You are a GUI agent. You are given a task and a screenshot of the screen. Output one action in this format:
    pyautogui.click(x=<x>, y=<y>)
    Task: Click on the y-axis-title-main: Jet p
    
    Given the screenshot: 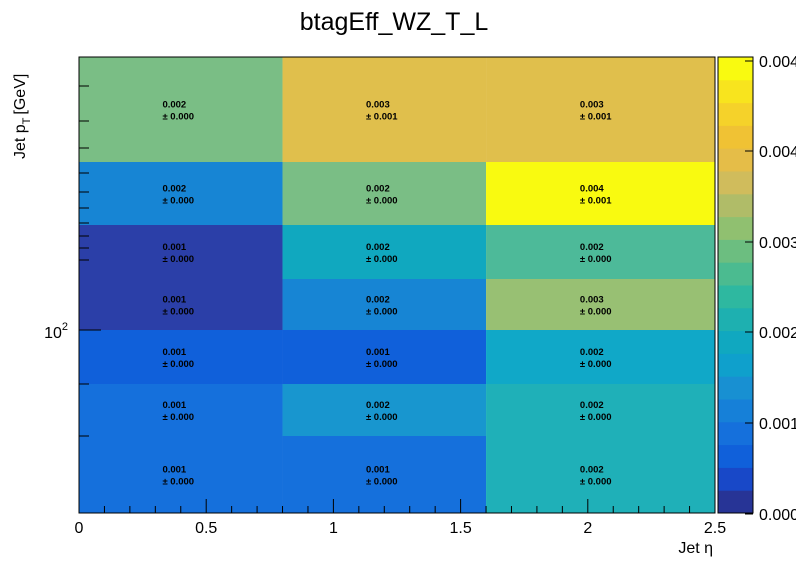 What is the action you would take?
    pyautogui.click(x=20, y=141)
    